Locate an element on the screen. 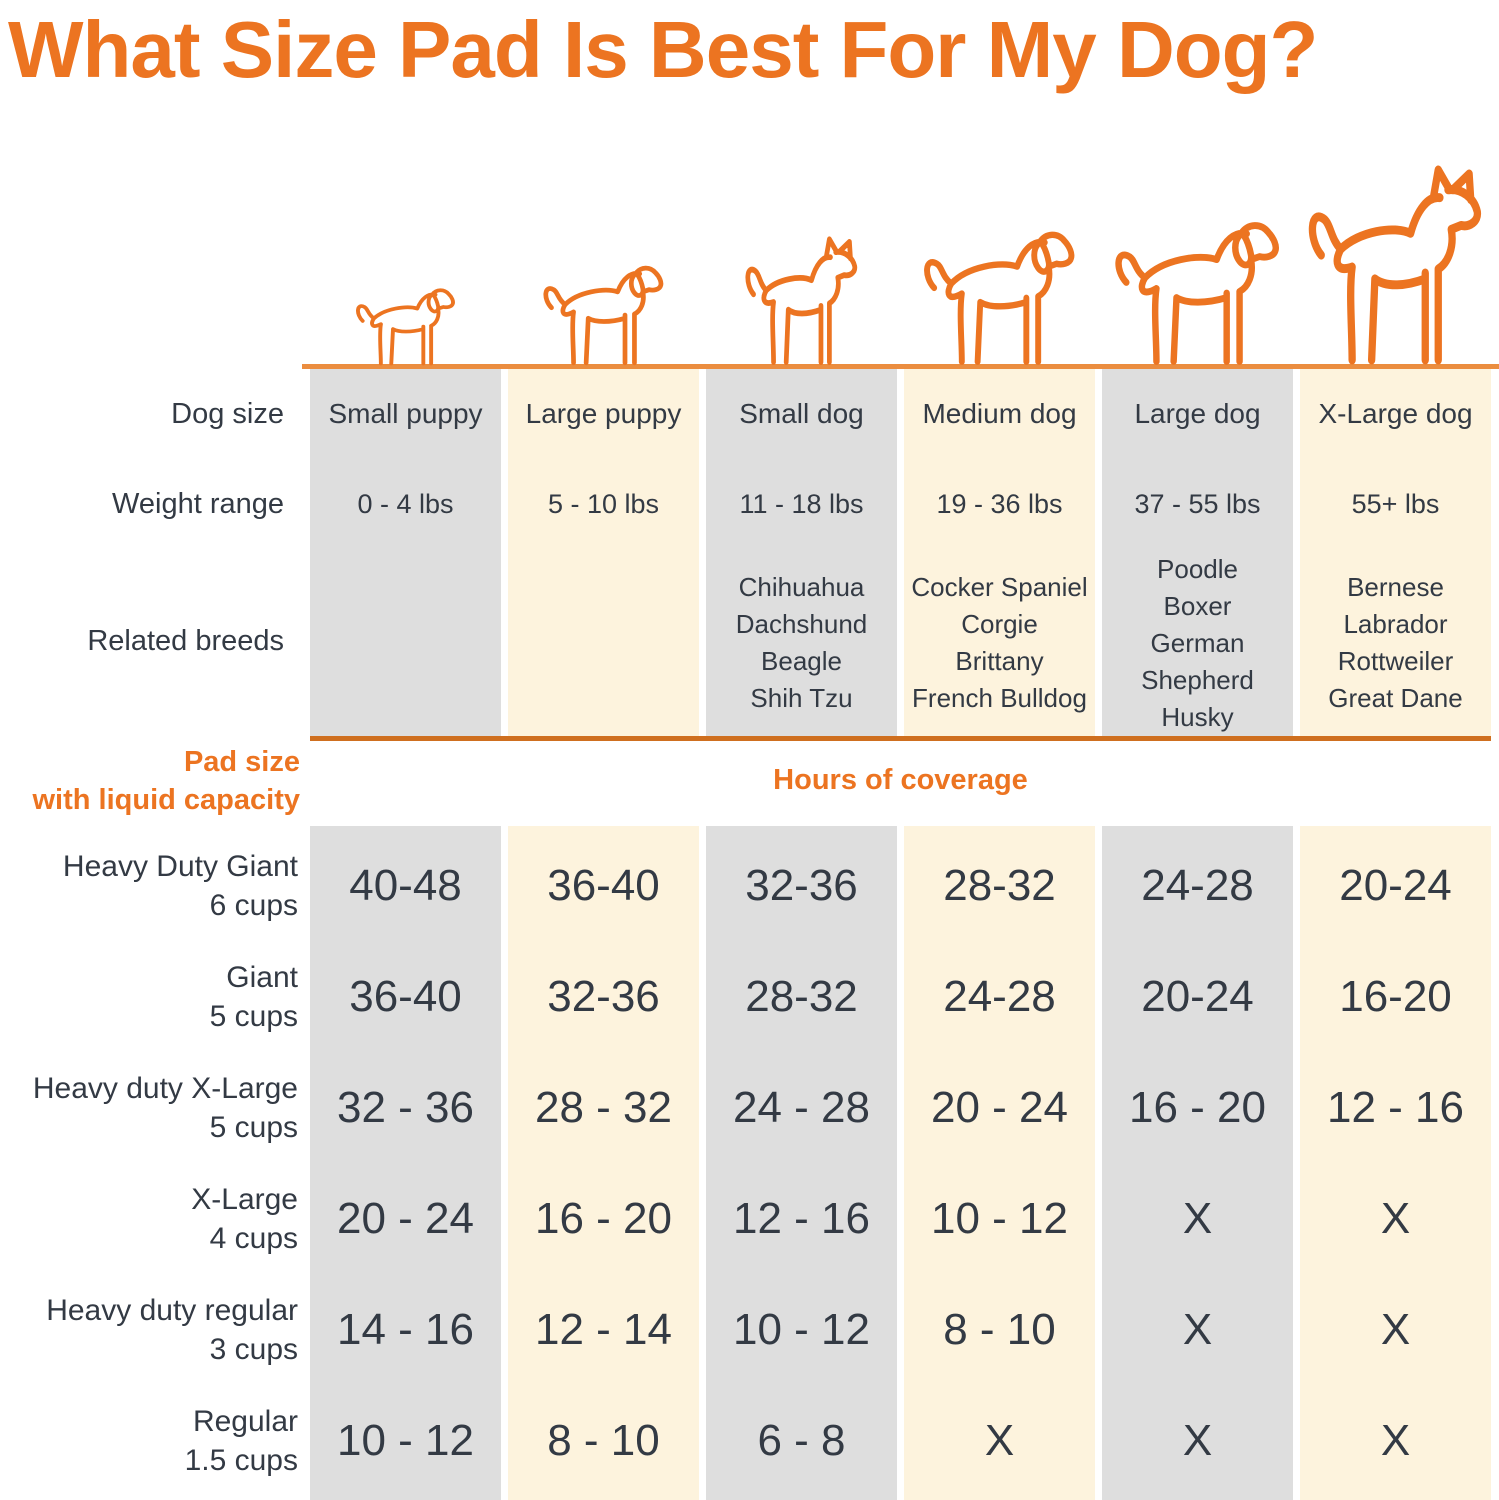 This screenshot has height=1500, width=1499. breed-name: Boxer is located at coordinates (1197, 605).